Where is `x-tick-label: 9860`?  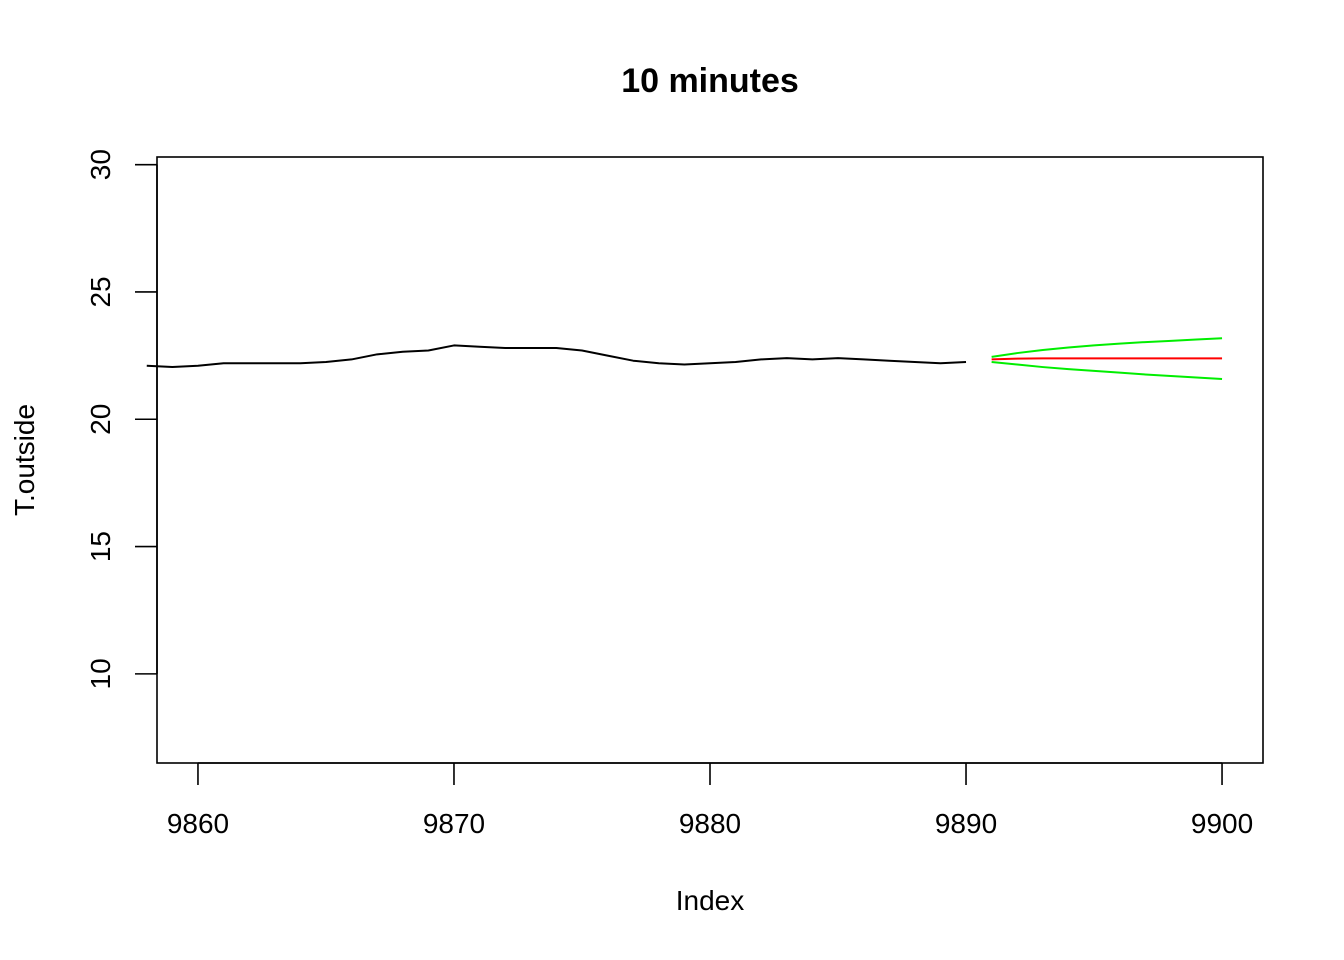
x-tick-label: 9860 is located at coordinates (198, 823).